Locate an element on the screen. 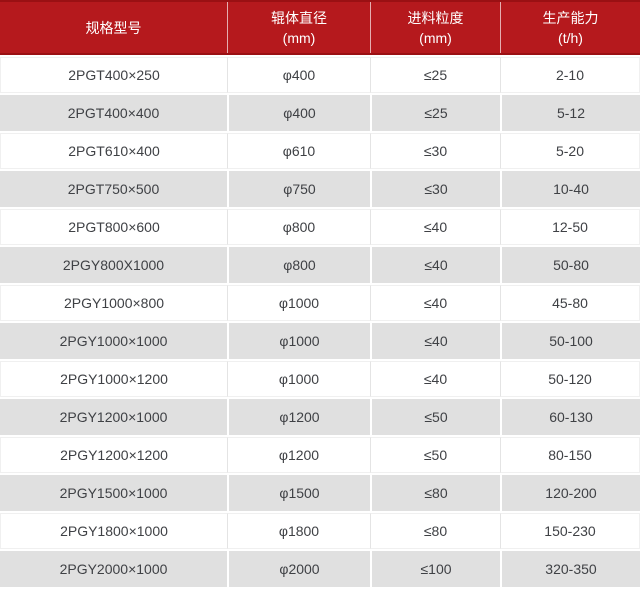 Image resolution: width=640 pixels, height=589 pixels. table-row: 2PGY1000×1200 φ1000 ≤40 50-120 is located at coordinates (320, 379).